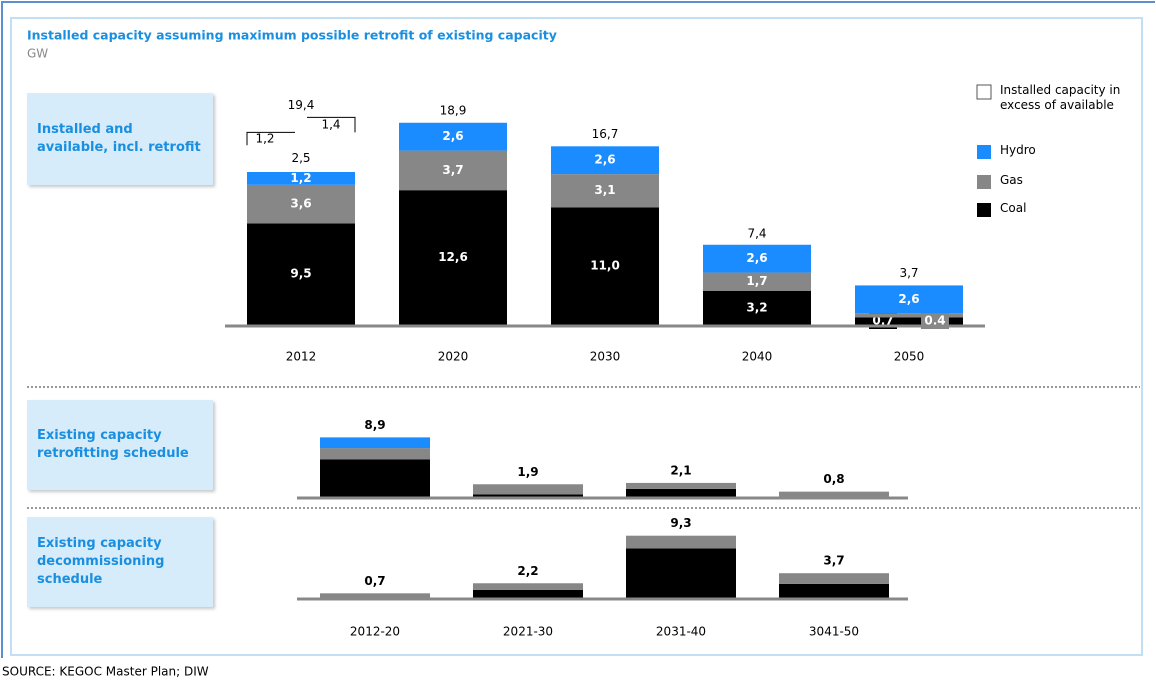 The image size is (1156, 684). I want to click on side-label: Installed and available, incl. retrofit, so click(119, 138).